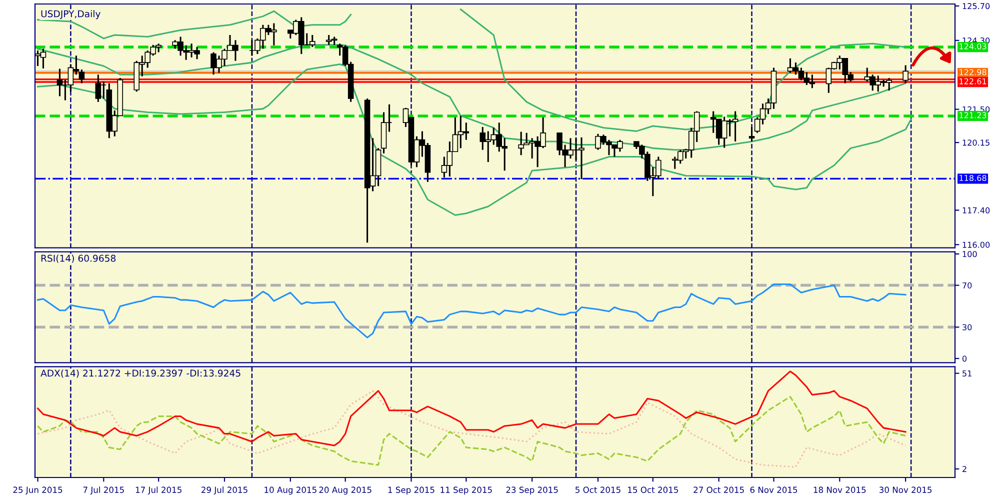 This screenshot has height=500, width=1000. What do you see at coordinates (973, 72) in the screenshot?
I see `ref-line-label: 122.98` at bounding box center [973, 72].